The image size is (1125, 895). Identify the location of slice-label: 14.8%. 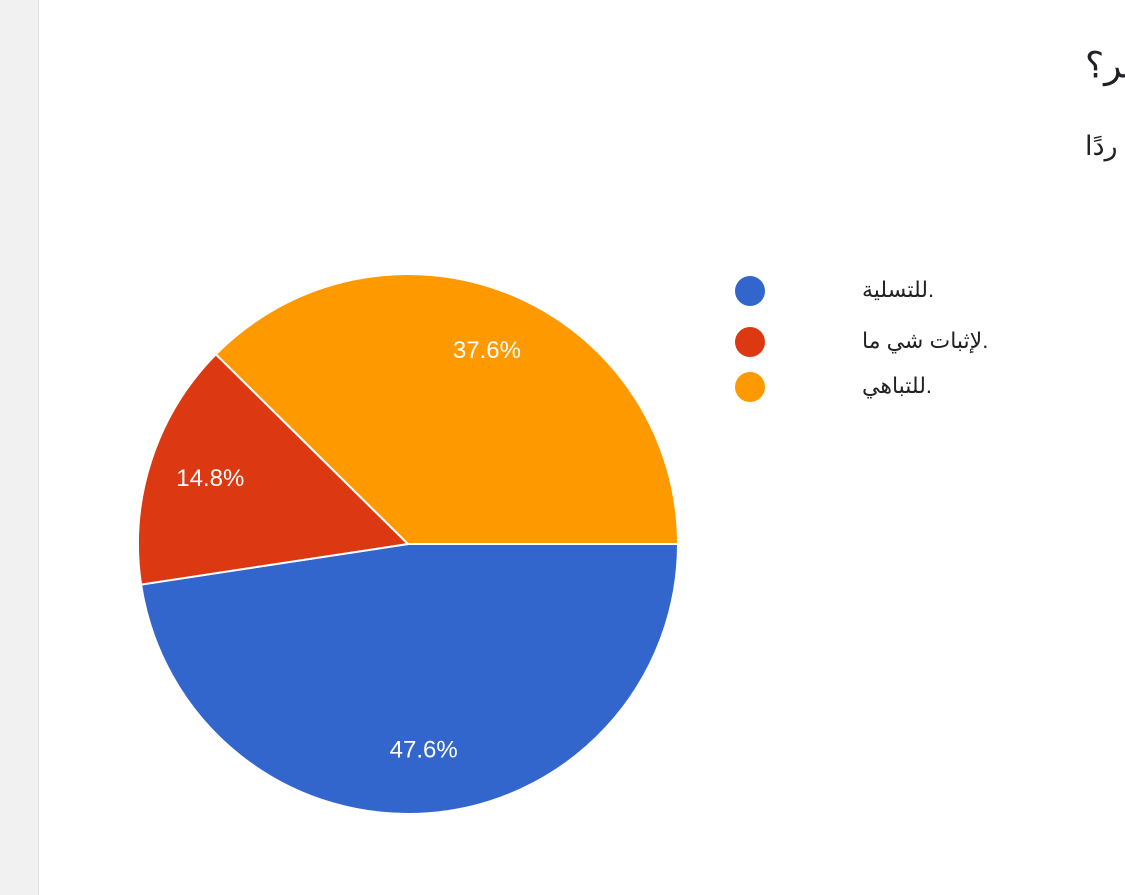
(210, 478).